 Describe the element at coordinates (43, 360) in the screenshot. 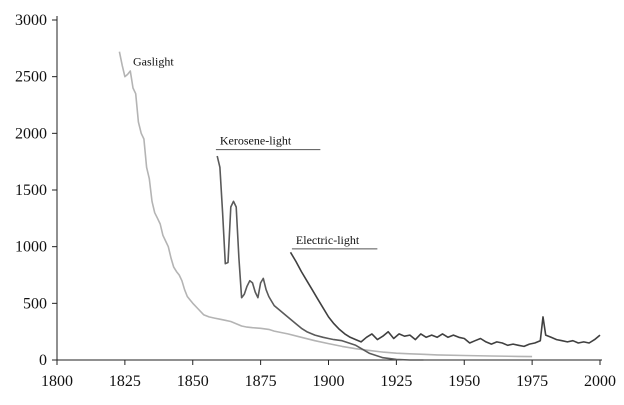

I see `y-tick-label: 0` at that location.